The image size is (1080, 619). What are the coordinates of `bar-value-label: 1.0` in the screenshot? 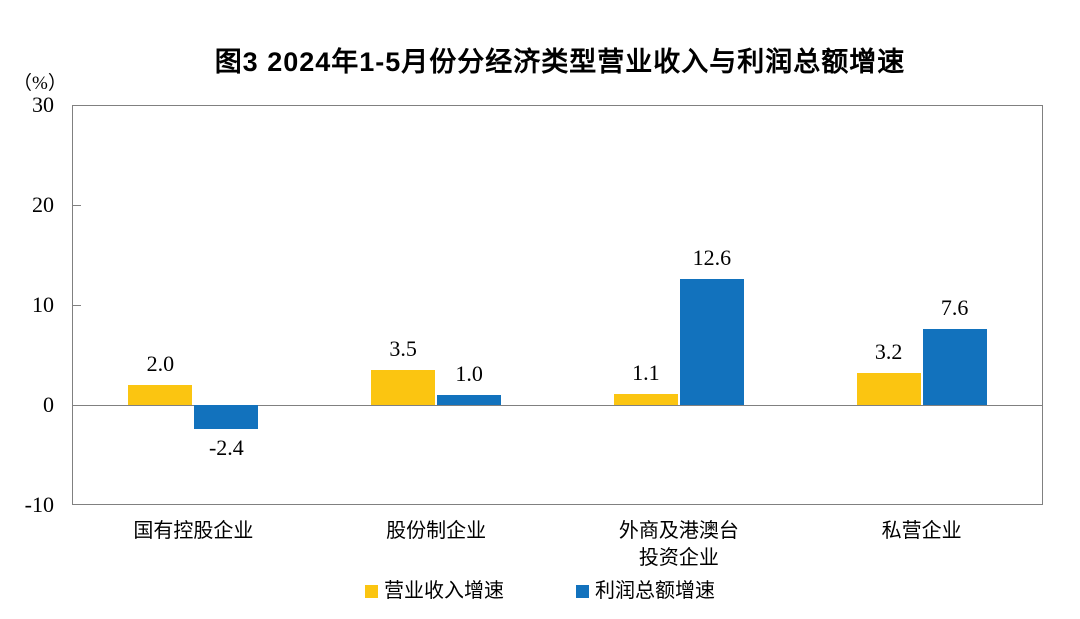 It's located at (469, 373).